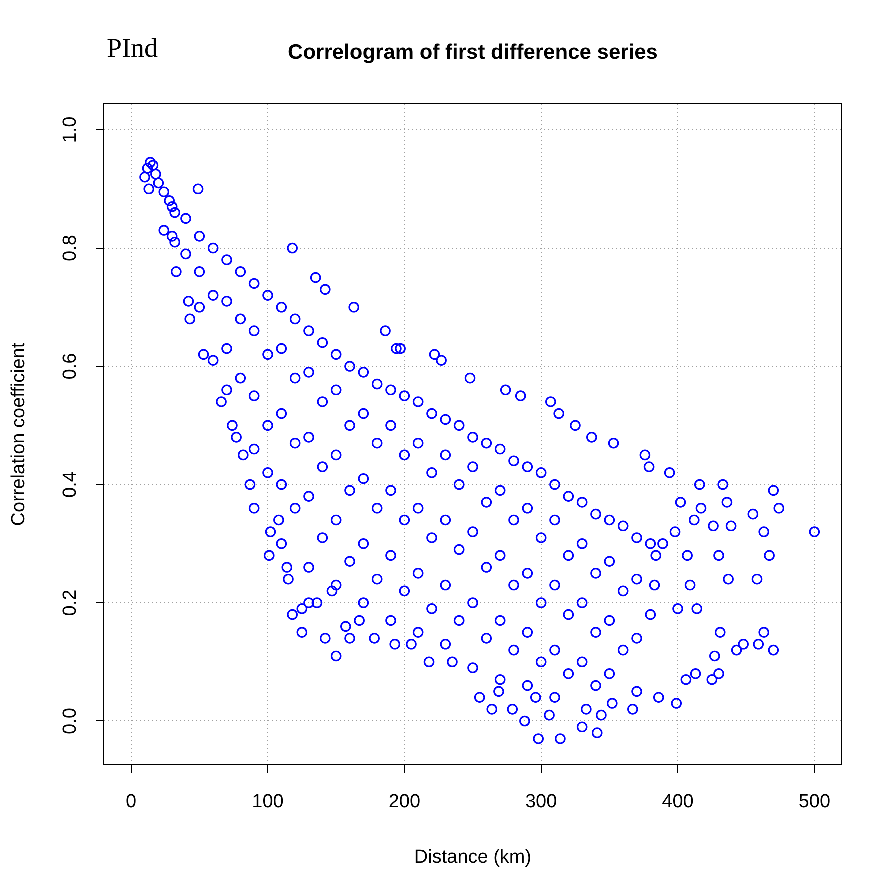 The image size is (896, 896). What do you see at coordinates (19, 434) in the screenshot?
I see `y-axis-title: Correlation coefficient` at bounding box center [19, 434].